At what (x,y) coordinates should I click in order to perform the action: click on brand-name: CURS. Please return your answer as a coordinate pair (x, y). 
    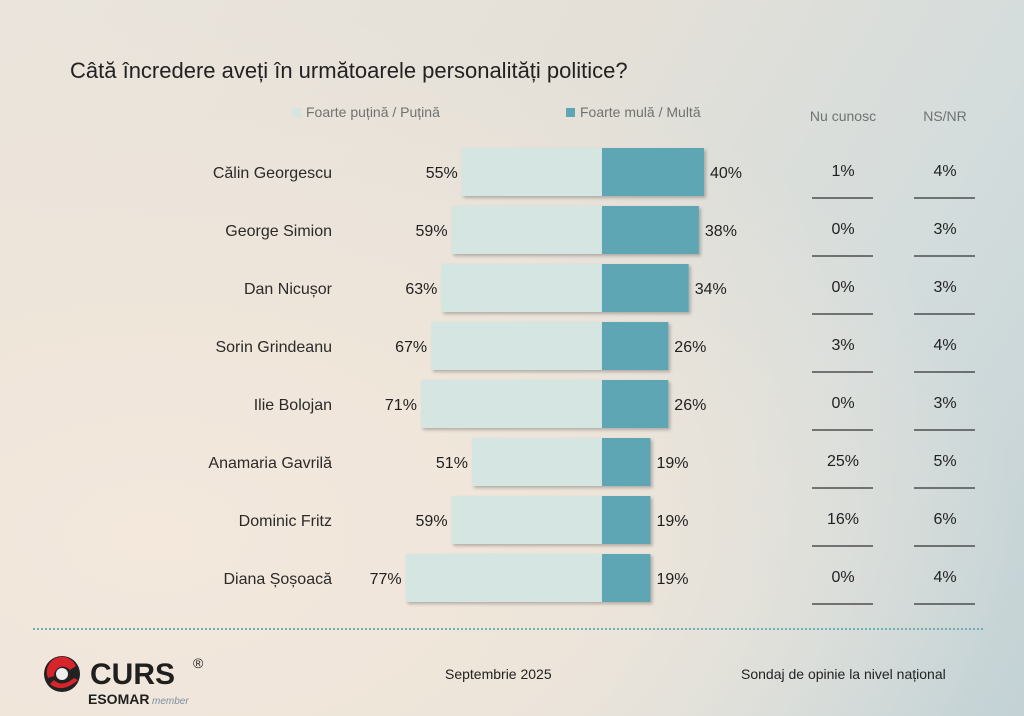
    Looking at the image, I should click on (132, 674).